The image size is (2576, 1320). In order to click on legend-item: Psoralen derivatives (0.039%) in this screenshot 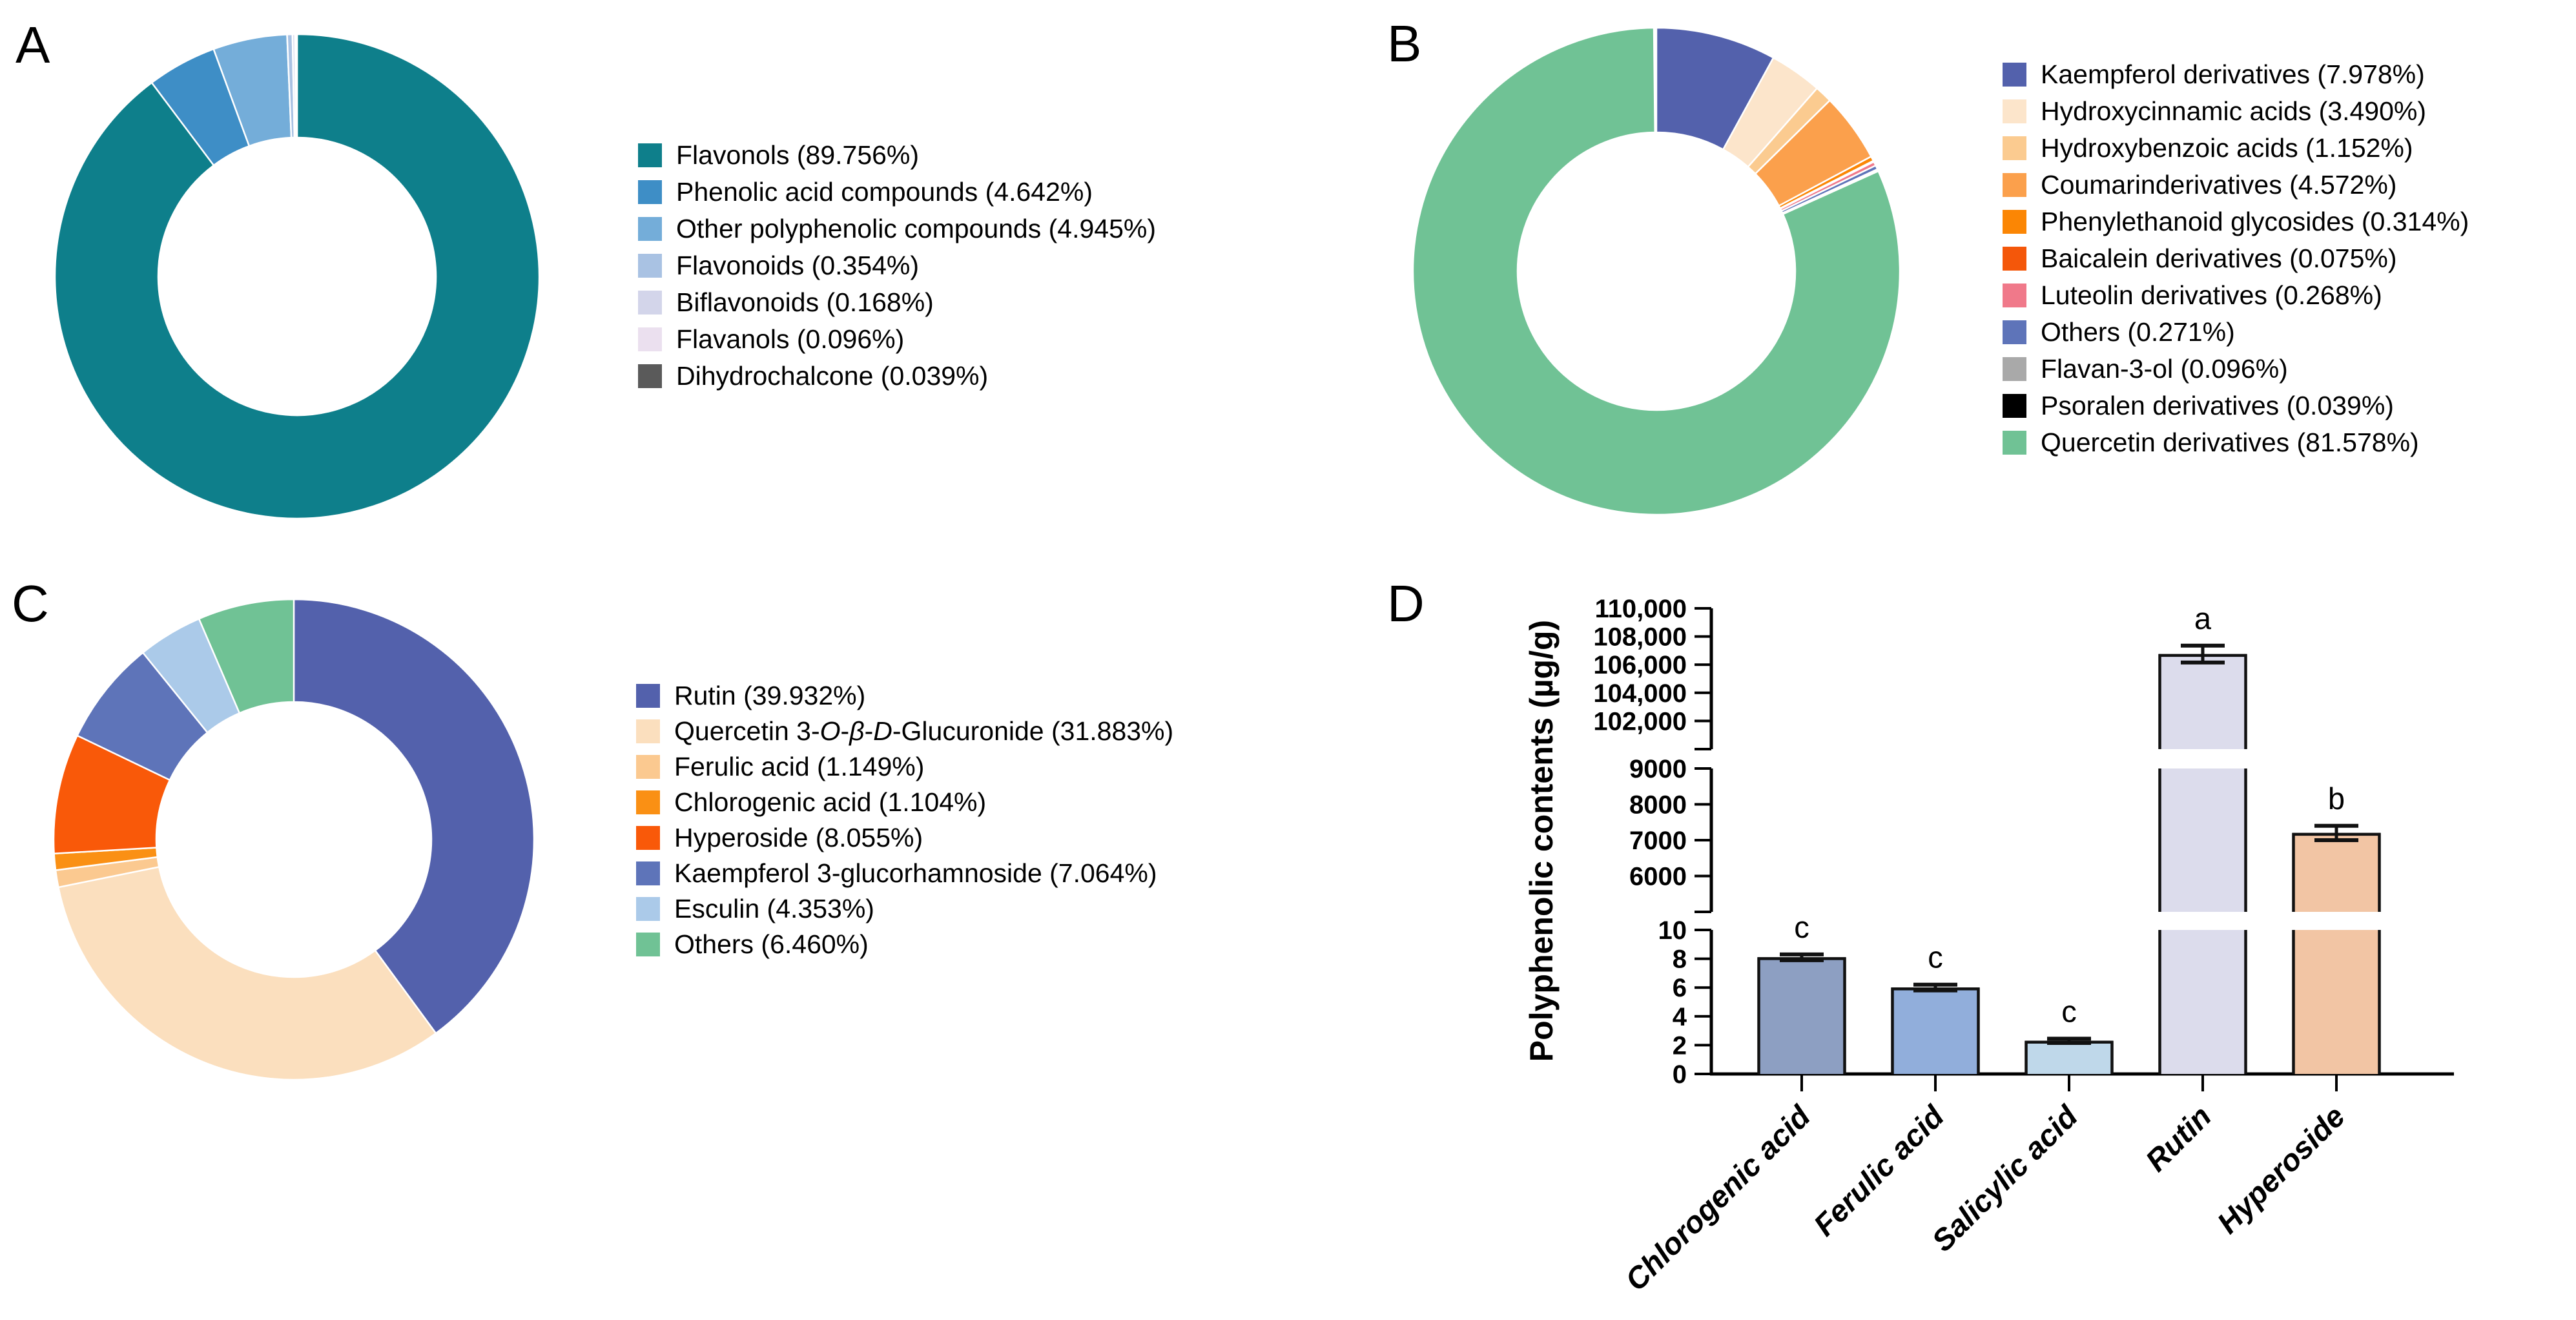, I will do `click(2236, 406)`.